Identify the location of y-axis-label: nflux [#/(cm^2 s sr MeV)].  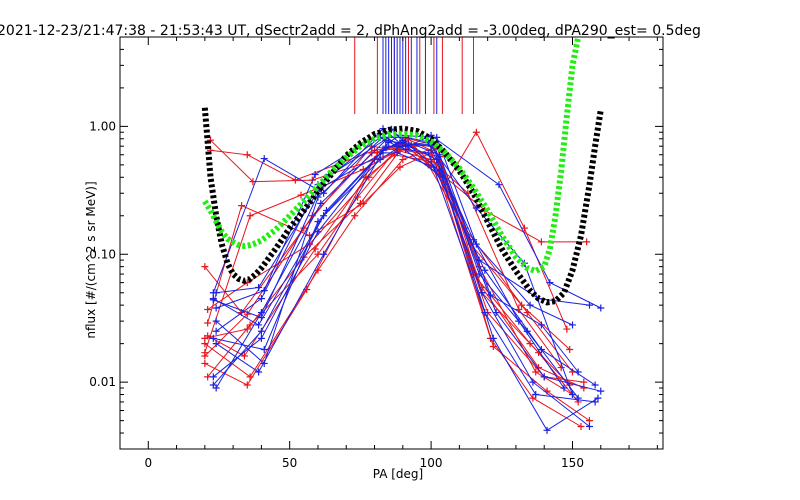
(91, 259).